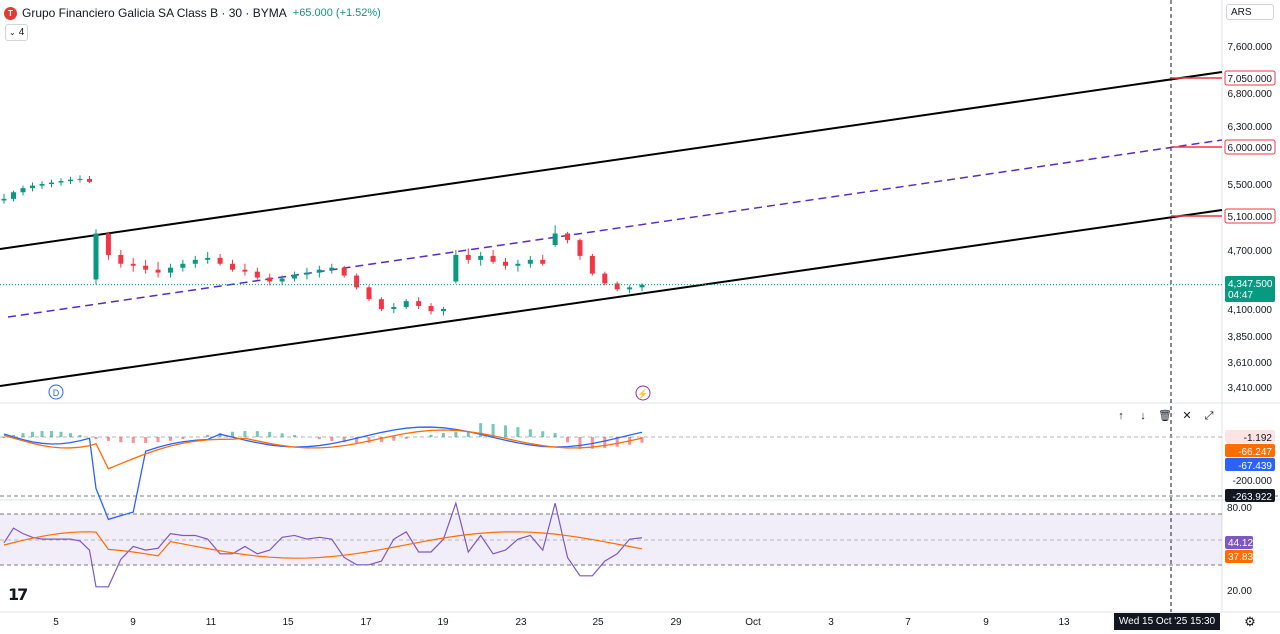 The image size is (1280, 634). I want to click on dividend-marker-label: D, so click(56, 393).